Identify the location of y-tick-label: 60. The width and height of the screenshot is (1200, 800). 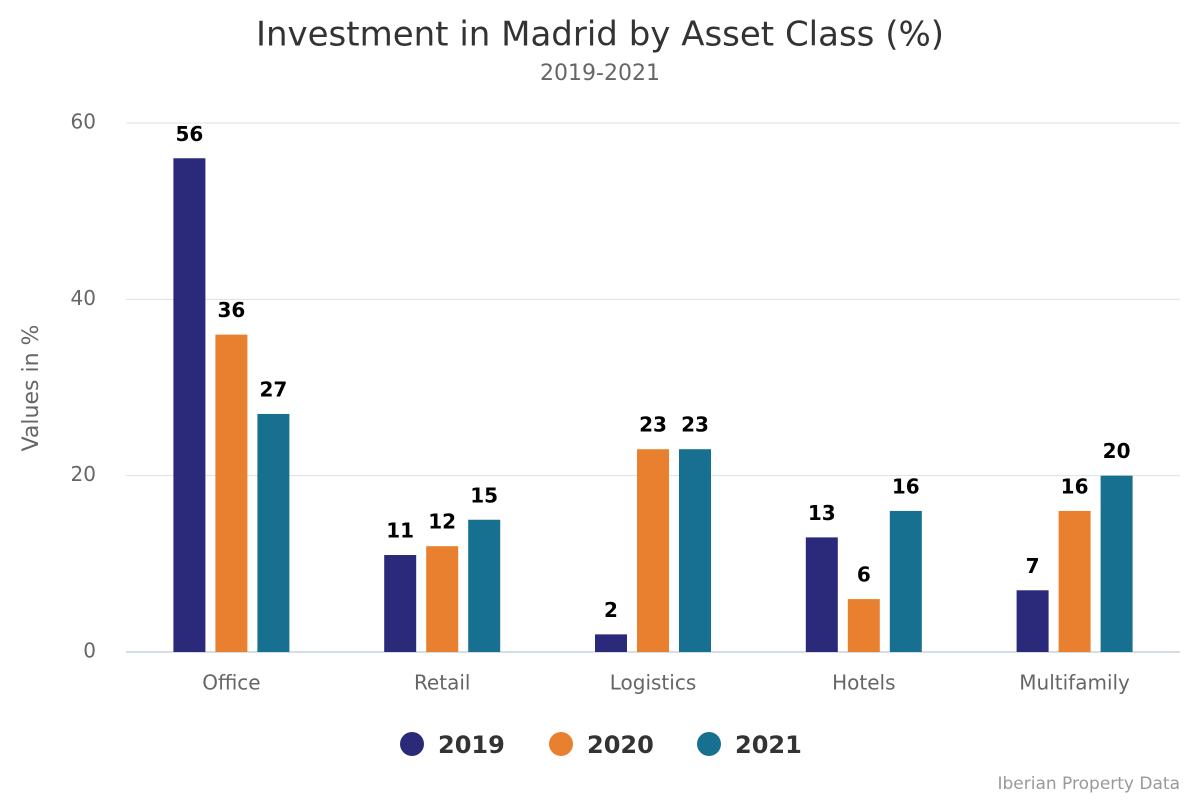
(83, 122).